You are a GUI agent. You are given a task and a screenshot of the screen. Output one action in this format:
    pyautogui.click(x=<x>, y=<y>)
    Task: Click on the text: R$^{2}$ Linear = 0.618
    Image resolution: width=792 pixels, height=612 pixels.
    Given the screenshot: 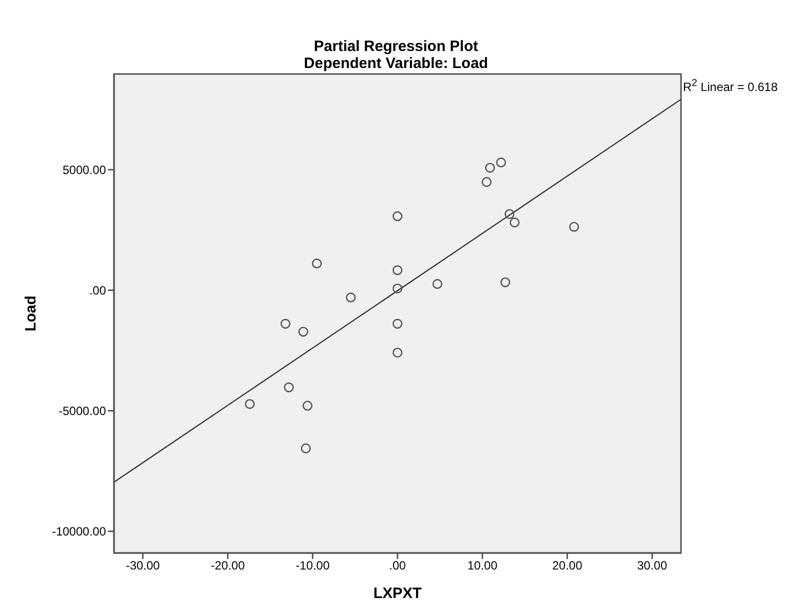 What is the action you would take?
    pyautogui.click(x=730, y=86)
    